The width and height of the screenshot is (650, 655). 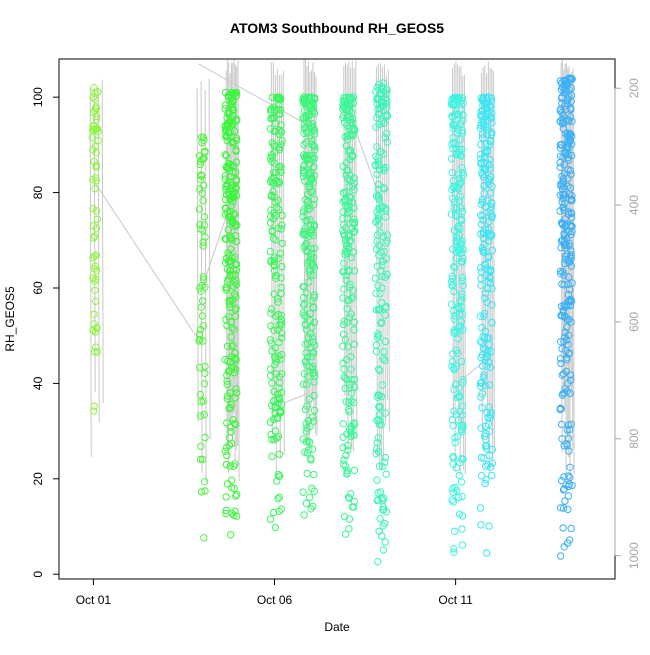 What do you see at coordinates (634, 322) in the screenshot?
I see `right-tick-label: 600` at bounding box center [634, 322].